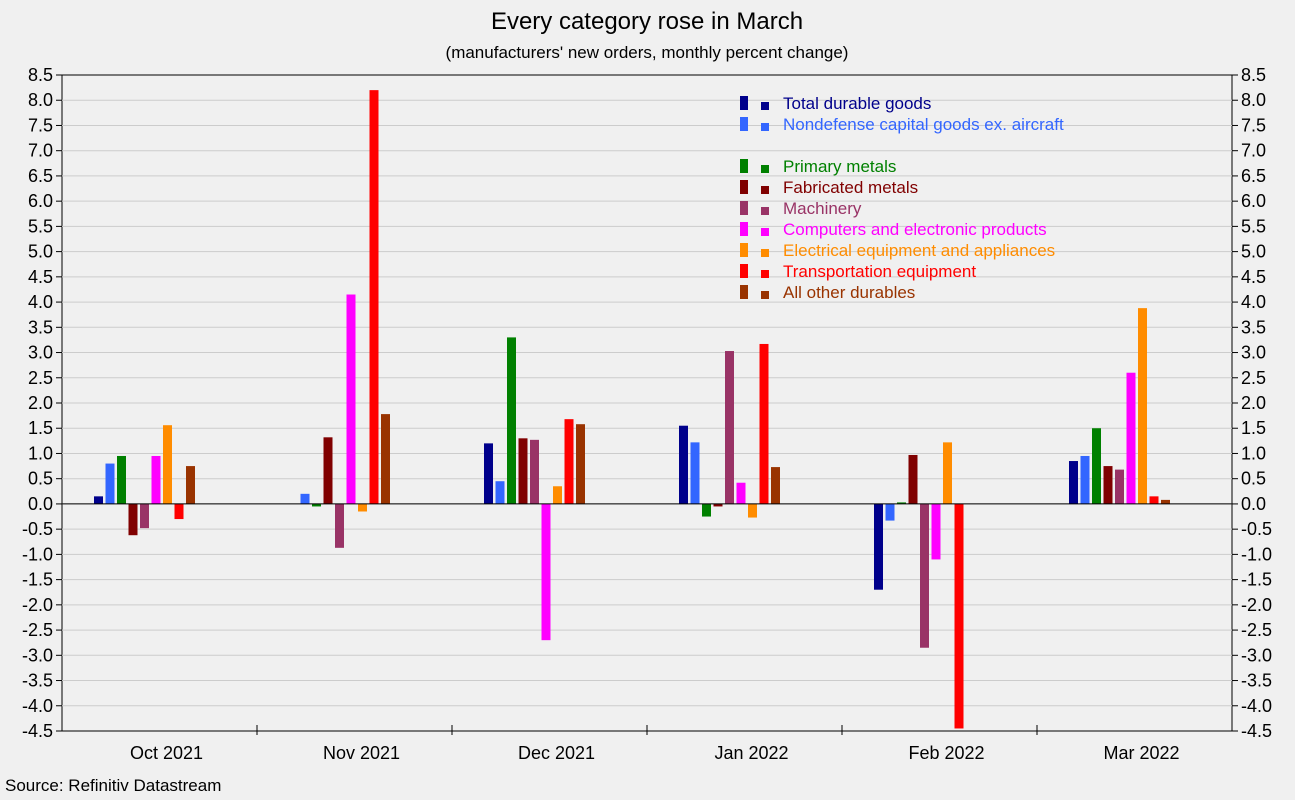 This screenshot has height=800, width=1295. What do you see at coordinates (647, 21) in the screenshot?
I see `chart-title: Every category rose in March` at bounding box center [647, 21].